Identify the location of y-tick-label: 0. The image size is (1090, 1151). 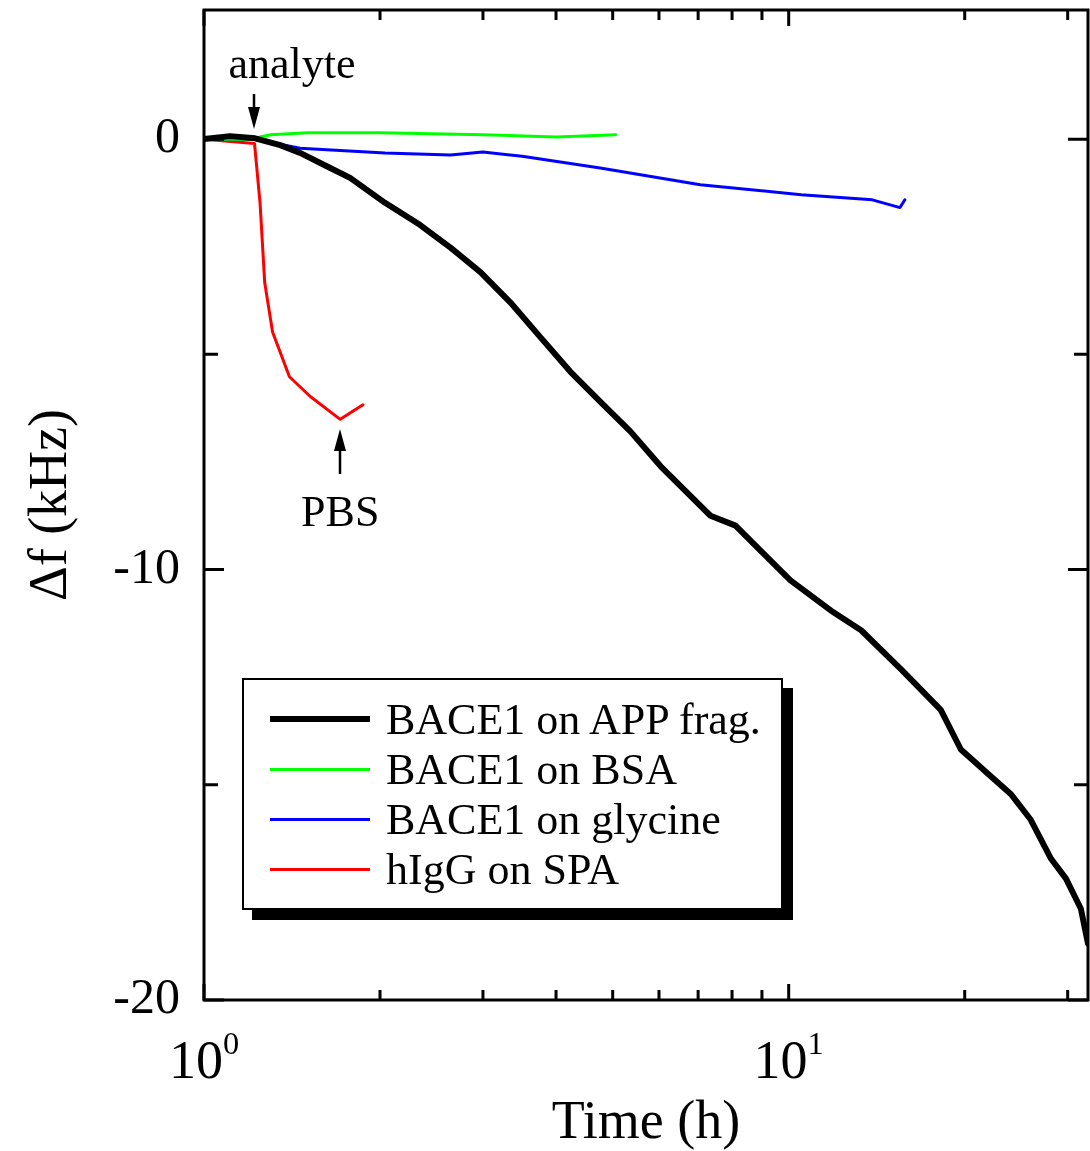
(167, 135).